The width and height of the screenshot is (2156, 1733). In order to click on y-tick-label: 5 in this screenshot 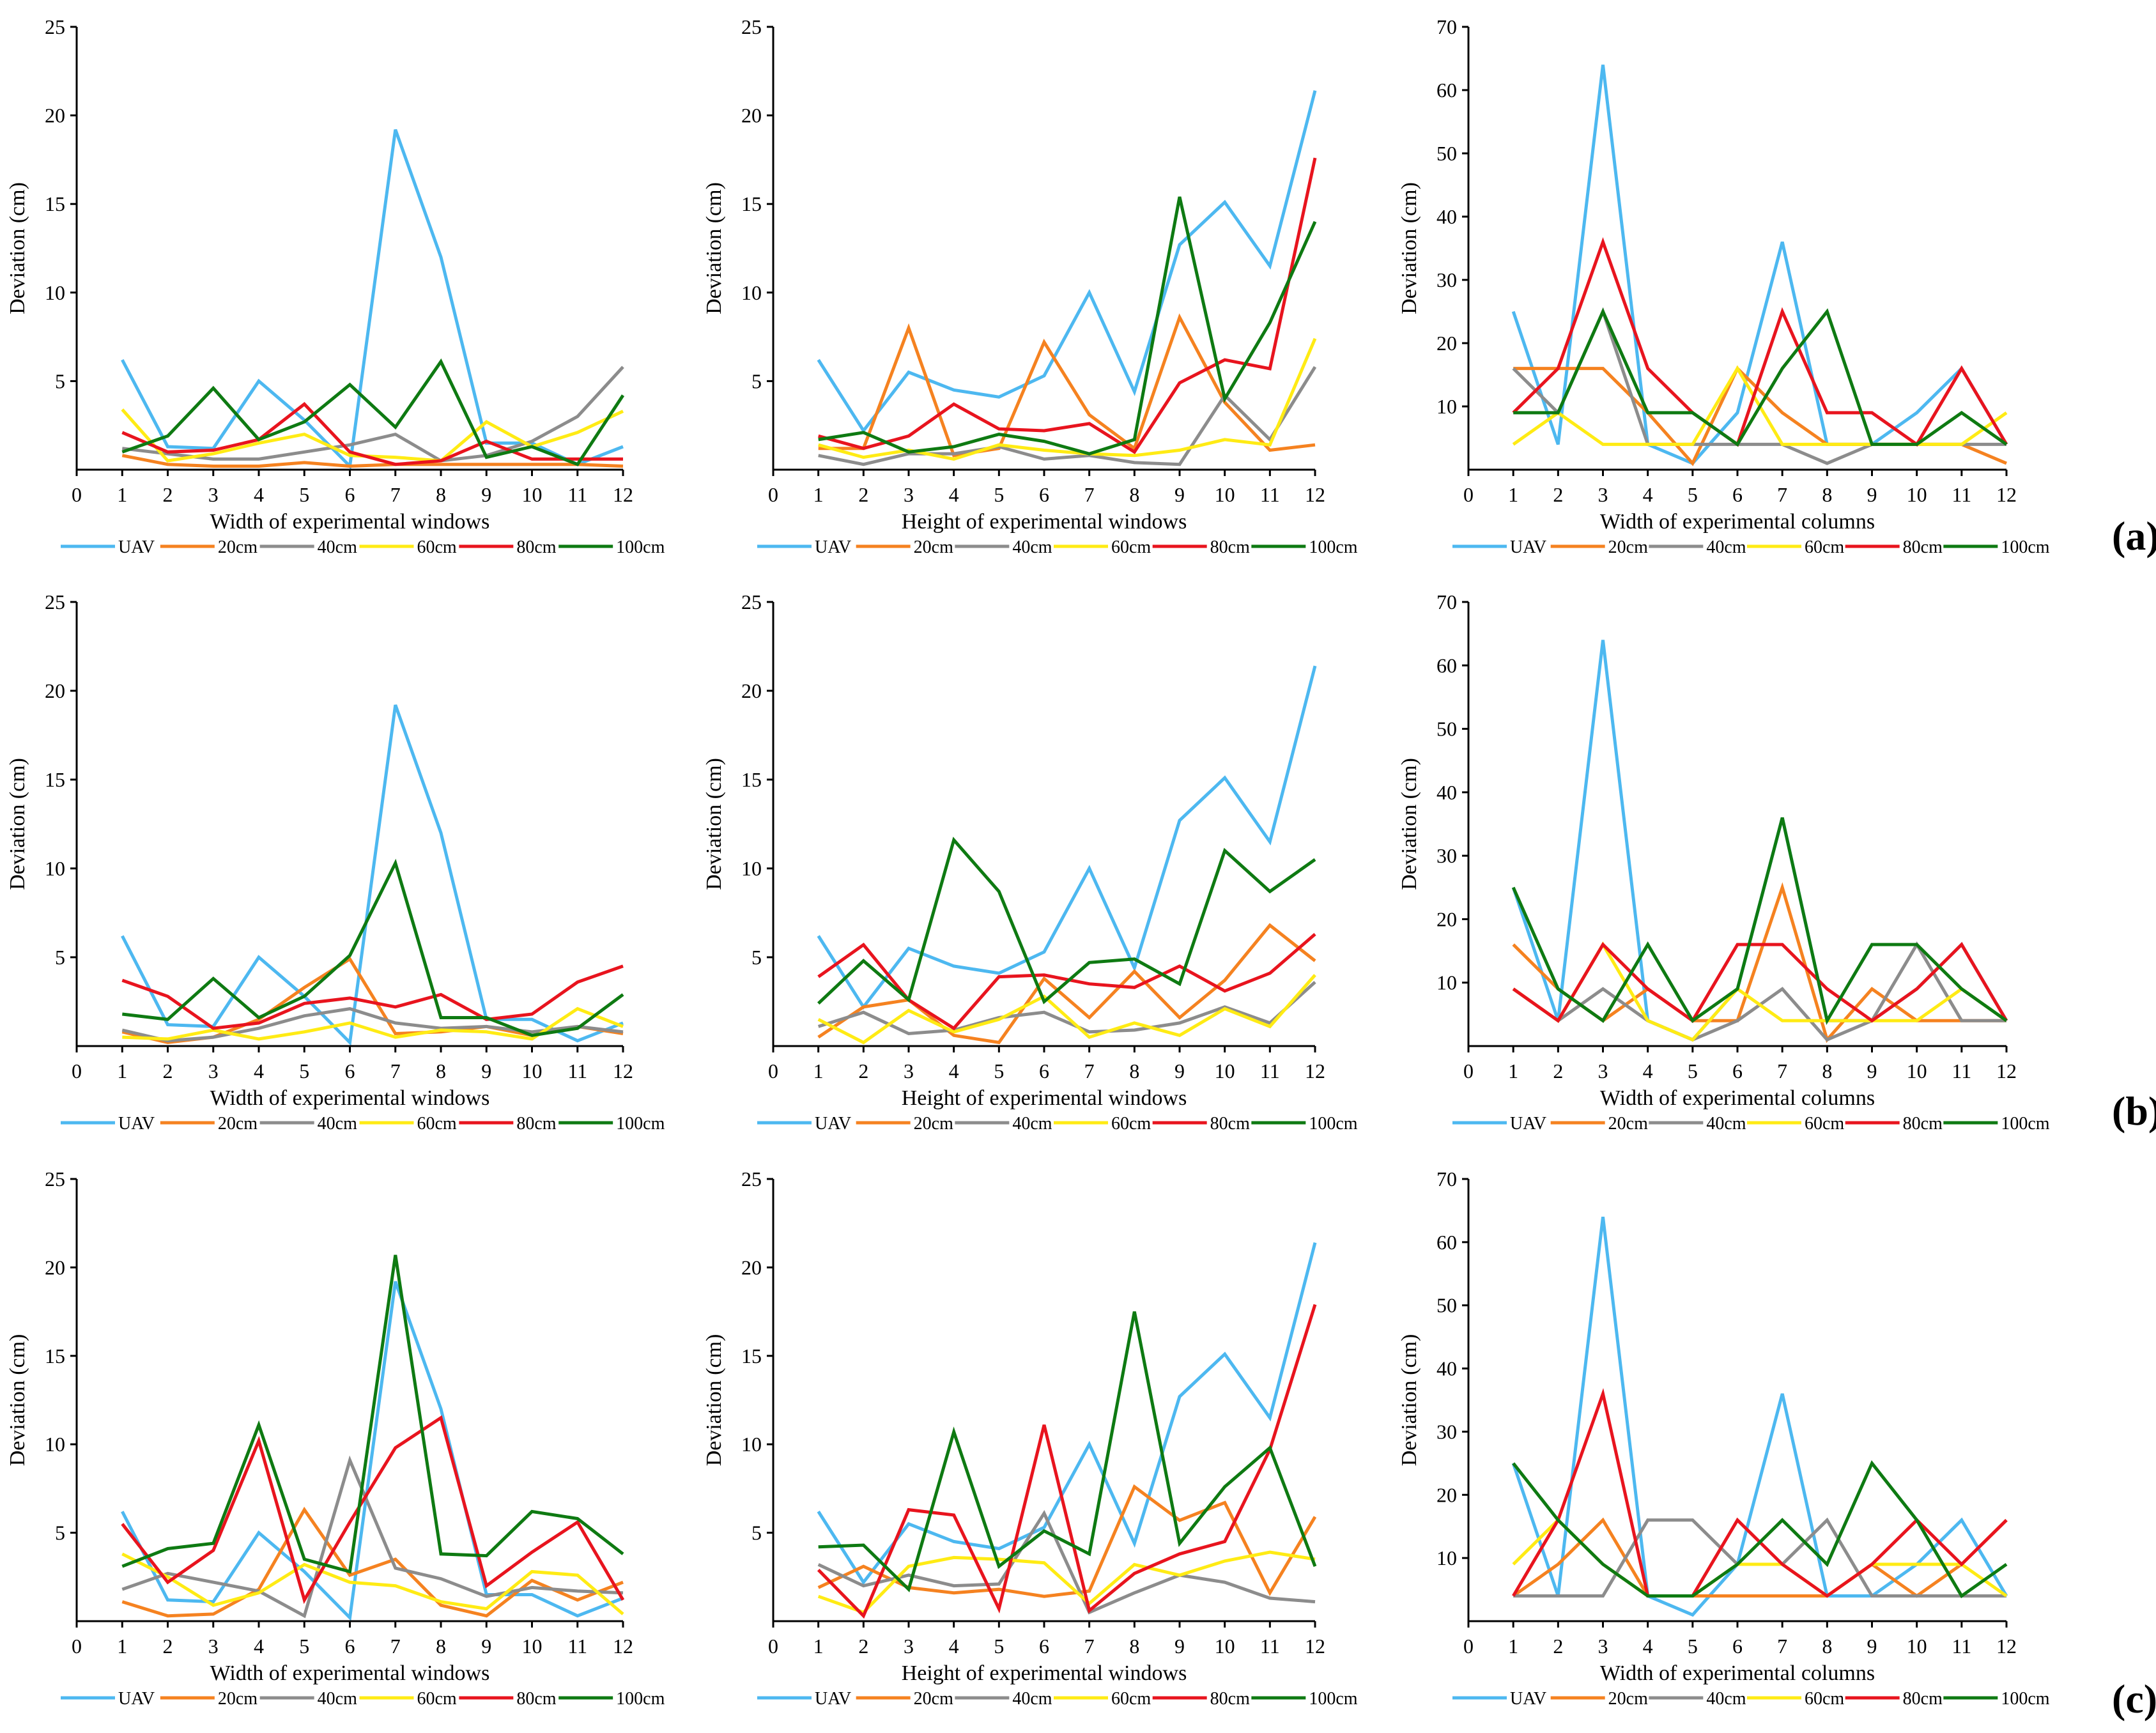, I will do `click(60, 1532)`.